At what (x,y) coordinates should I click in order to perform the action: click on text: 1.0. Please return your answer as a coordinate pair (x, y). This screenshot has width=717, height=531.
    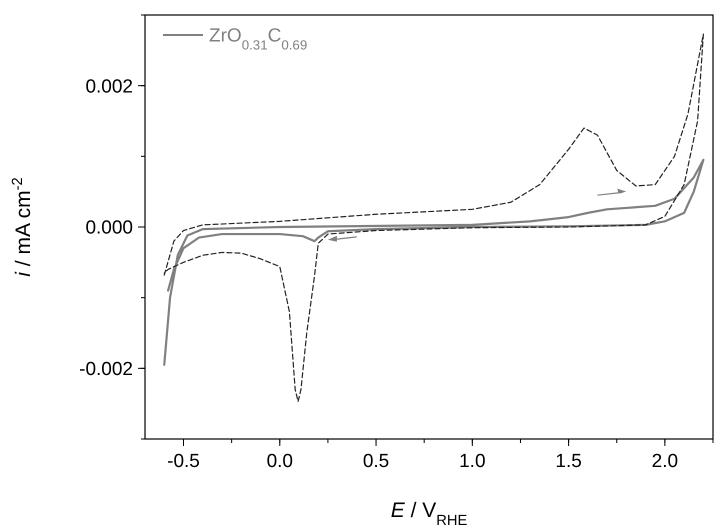
    Looking at the image, I should click on (472, 461).